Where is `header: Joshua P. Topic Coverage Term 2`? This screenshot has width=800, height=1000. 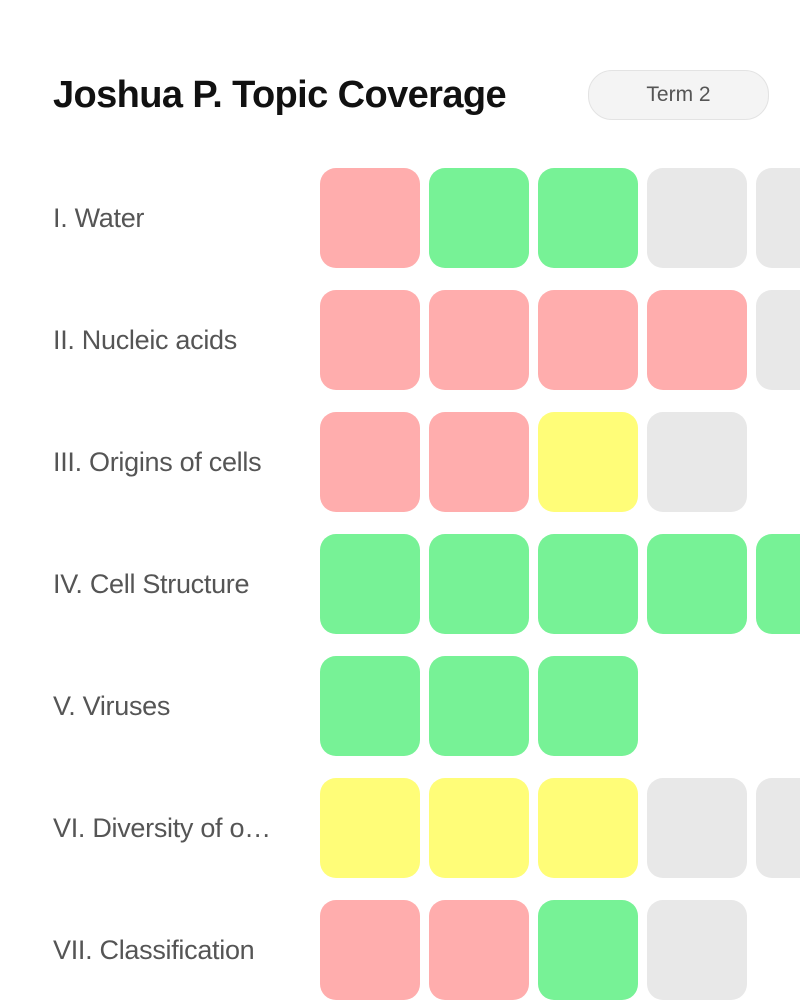 header: Joshua P. Topic Coverage Term 2 is located at coordinates (411, 95).